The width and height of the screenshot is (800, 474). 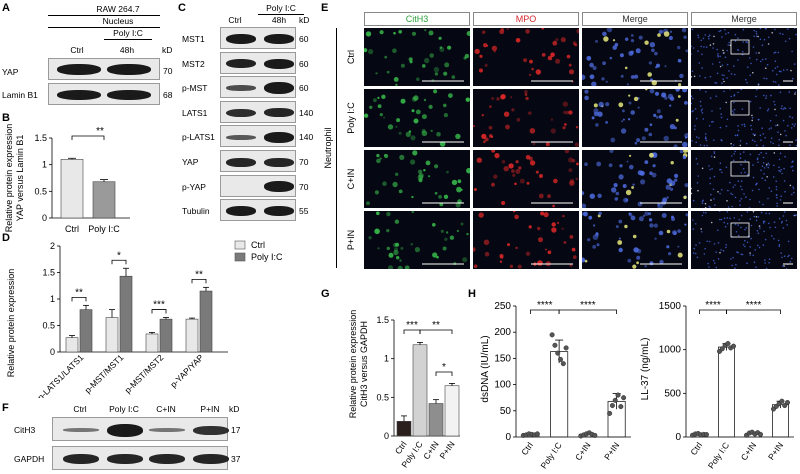 I want to click on blot-row-label: CitH3, so click(x=25, y=430).